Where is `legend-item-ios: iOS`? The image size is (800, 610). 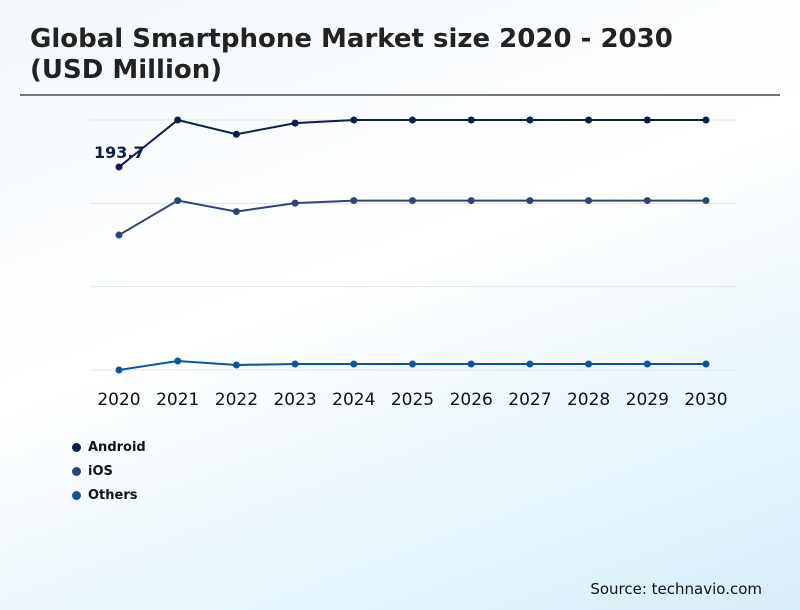 legend-item-ios: iOS is located at coordinates (109, 471).